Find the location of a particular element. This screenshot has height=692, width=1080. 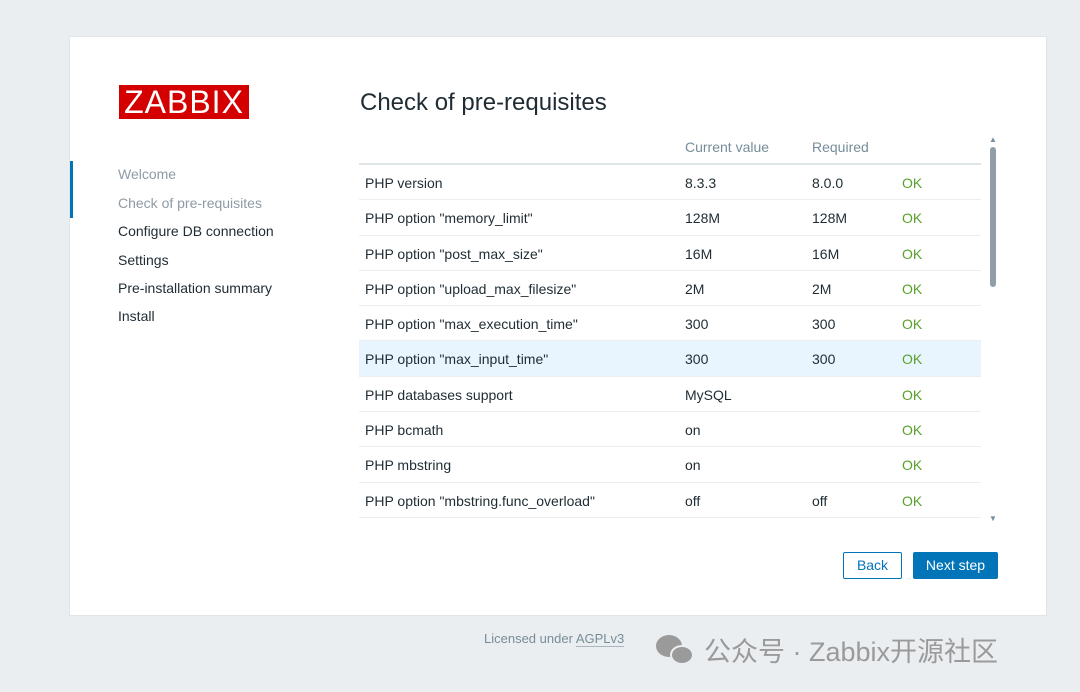

step-welcome: Welcome is located at coordinates (147, 174).